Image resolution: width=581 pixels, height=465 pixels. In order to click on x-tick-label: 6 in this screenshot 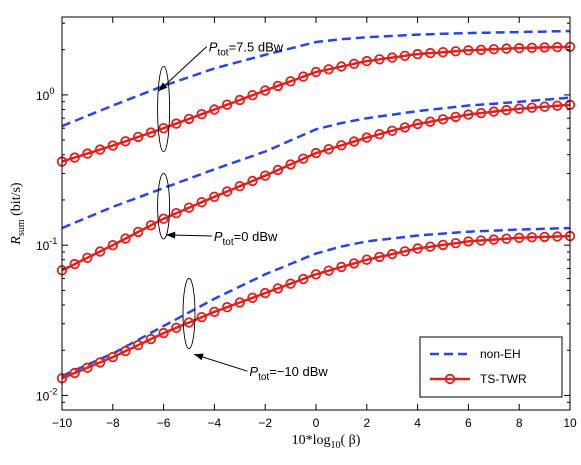, I will do `click(468, 423)`.